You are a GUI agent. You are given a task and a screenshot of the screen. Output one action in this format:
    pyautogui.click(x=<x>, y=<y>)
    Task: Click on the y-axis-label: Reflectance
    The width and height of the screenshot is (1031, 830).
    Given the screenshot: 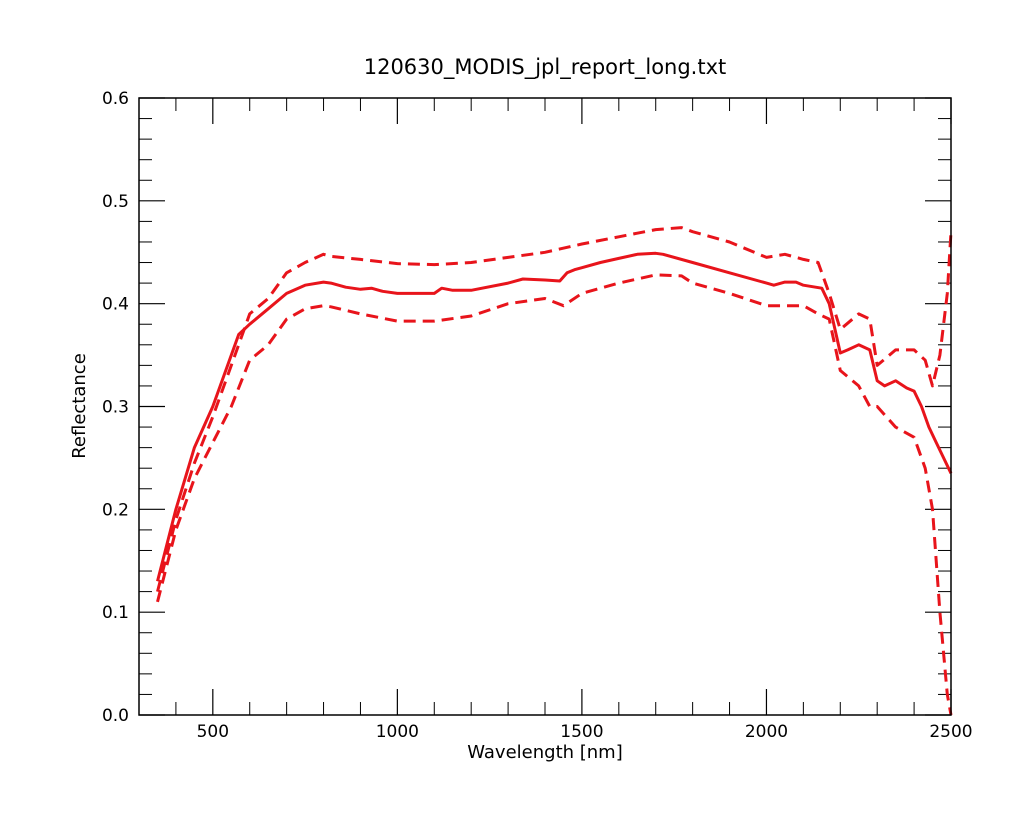 What is the action you would take?
    pyautogui.click(x=79, y=406)
    